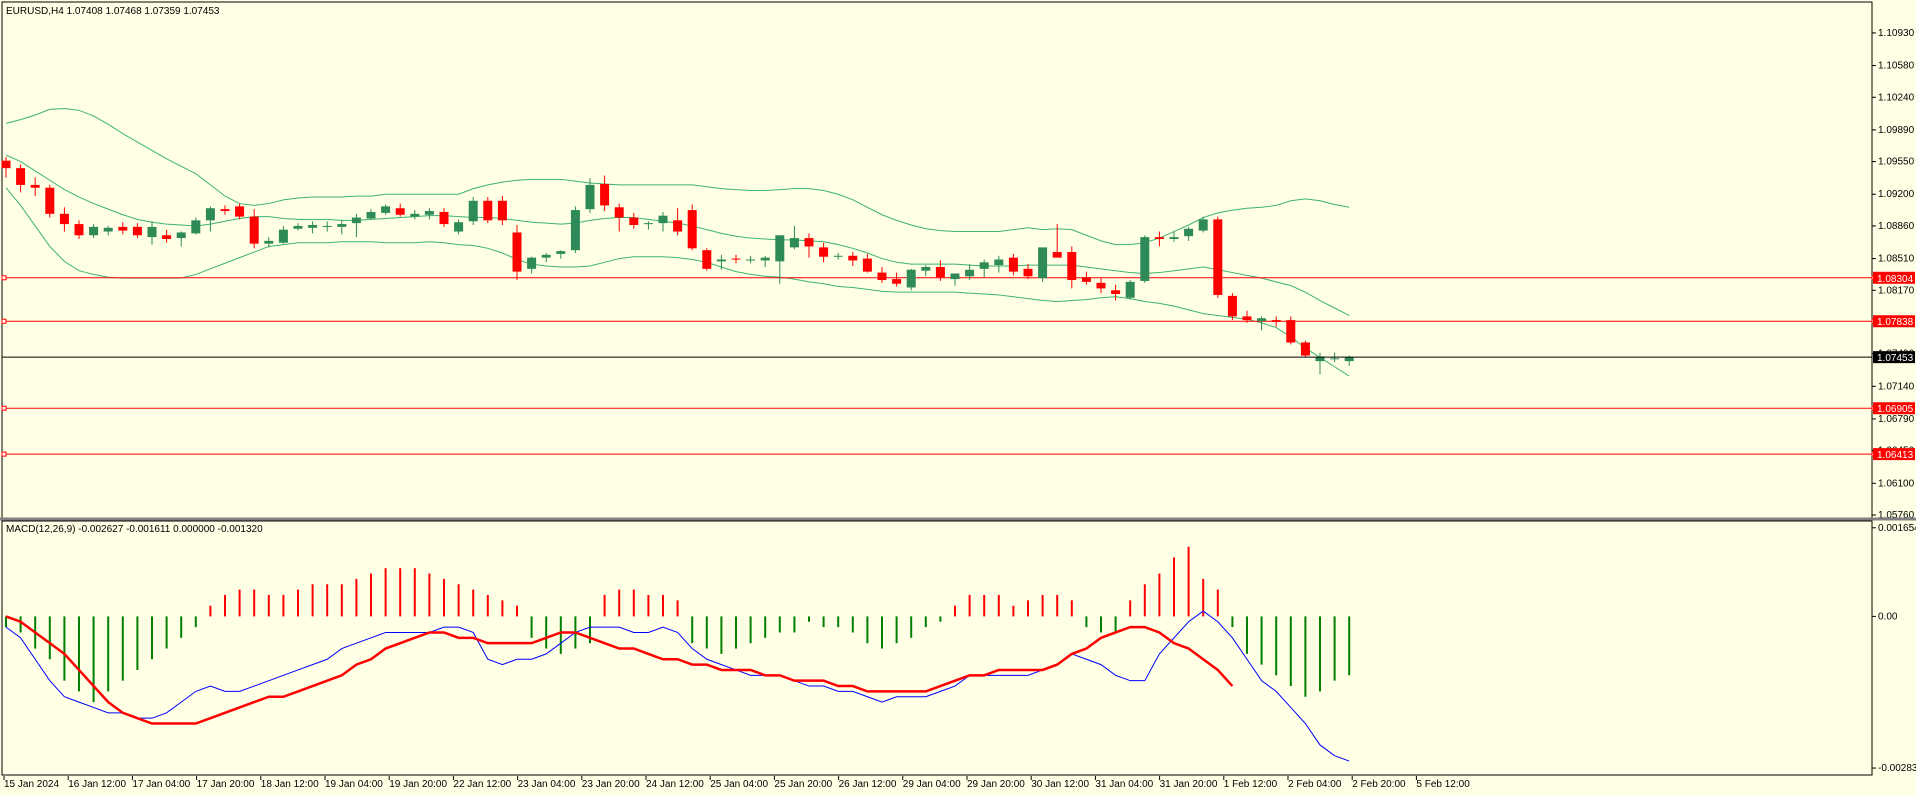 The image size is (1916, 796). Describe the element at coordinates (996, 784) in the screenshot. I see `time-tick-label: 29 Jan 20:00` at that location.